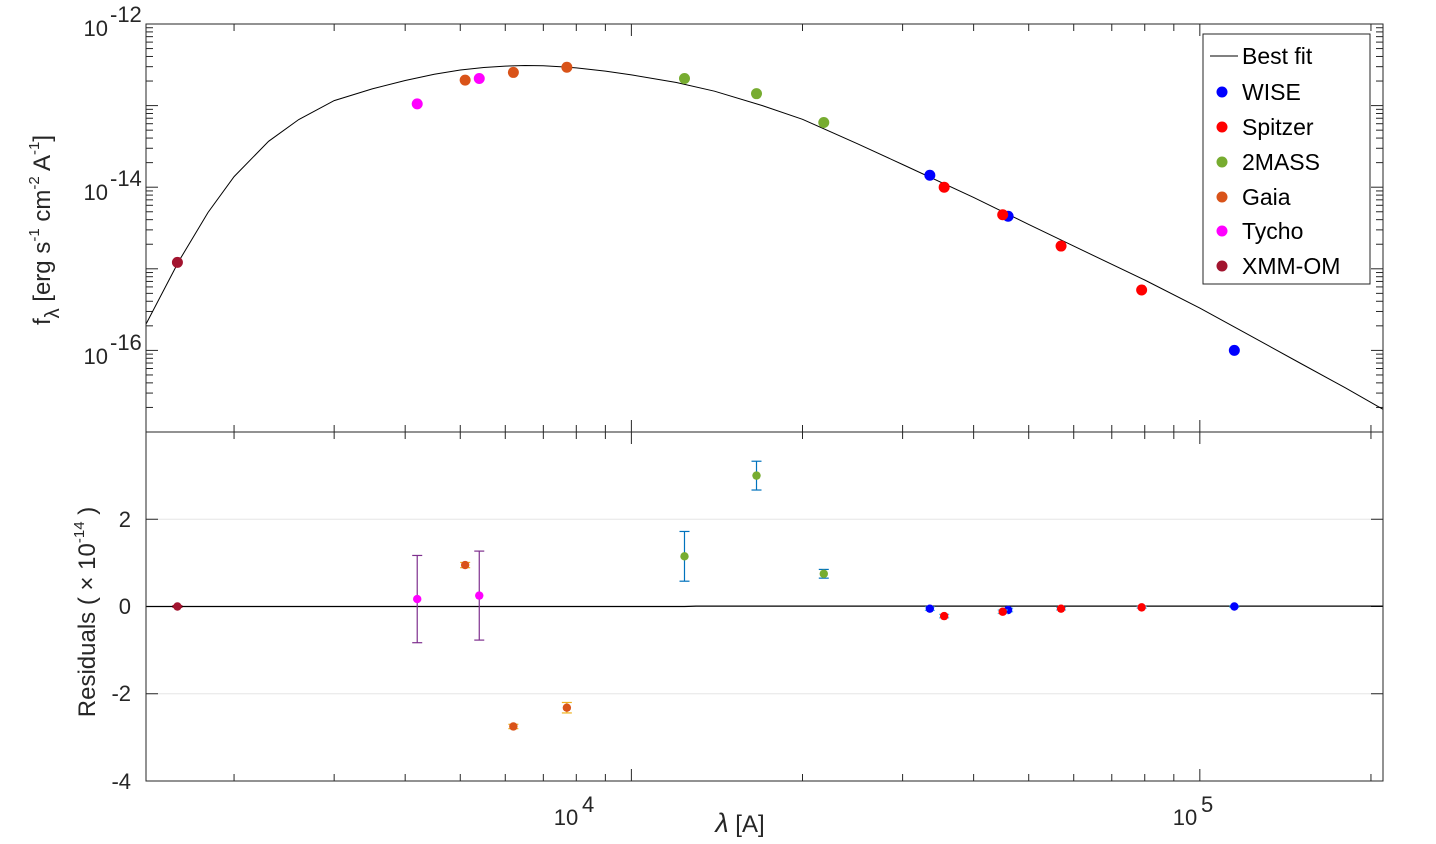  What do you see at coordinates (45, 230) in the screenshot?
I see `sed-y-axis-label: fλ [erg s-1 cm-2 A-1]` at bounding box center [45, 230].